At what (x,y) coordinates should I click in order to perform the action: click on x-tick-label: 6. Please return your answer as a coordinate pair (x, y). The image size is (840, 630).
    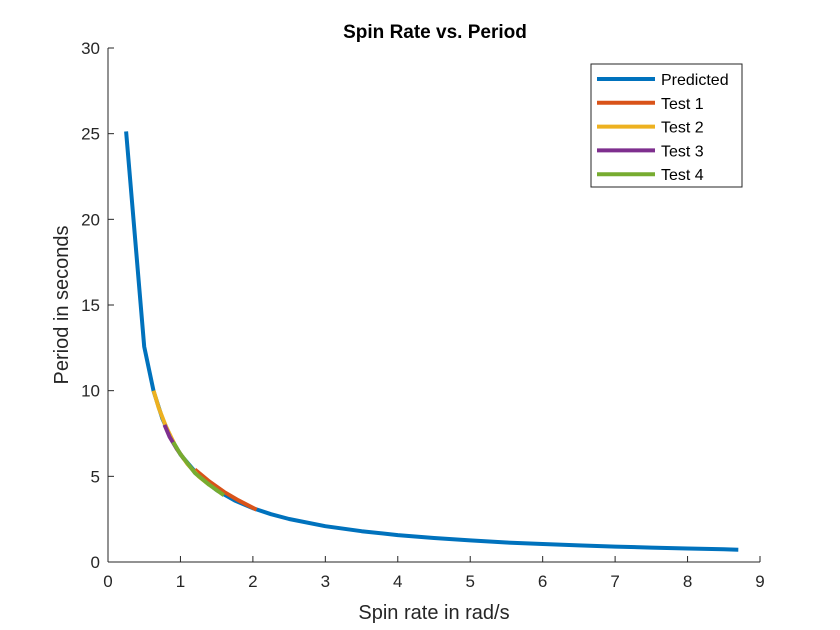
    Looking at the image, I should click on (542, 581).